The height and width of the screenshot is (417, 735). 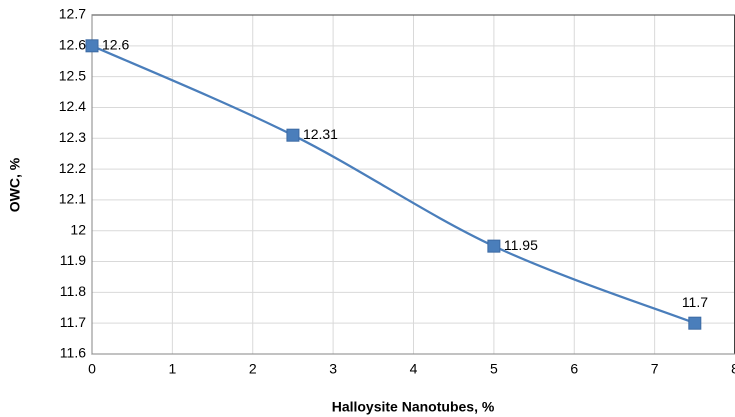 What do you see at coordinates (413, 407) in the screenshot?
I see `x-axis-title: Halloysite Nanotubes, %` at bounding box center [413, 407].